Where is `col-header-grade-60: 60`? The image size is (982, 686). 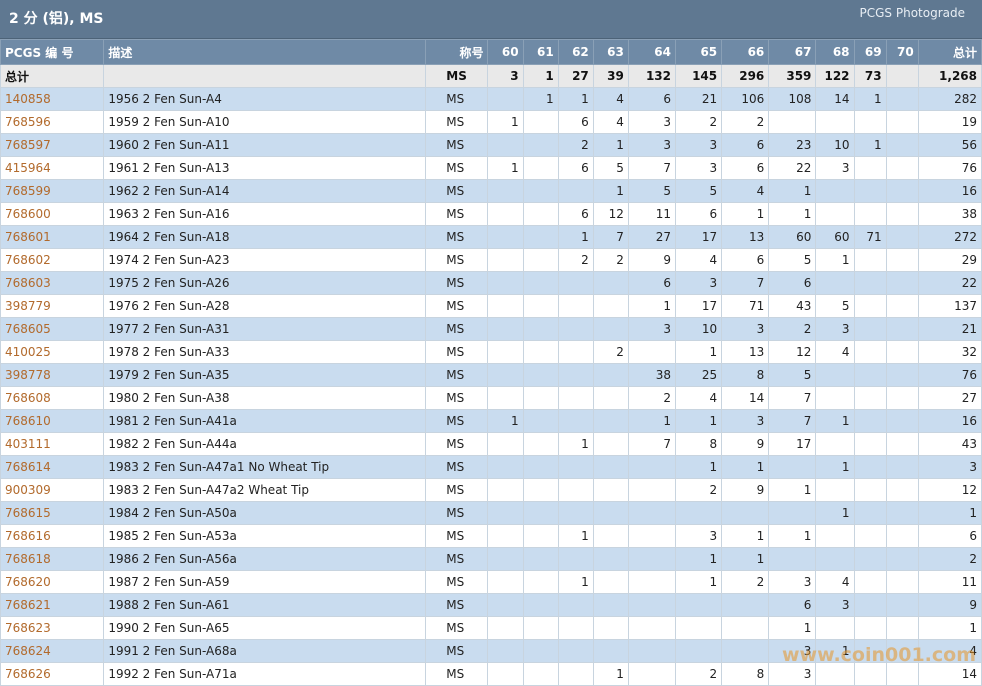 col-header-grade-60: 60 is located at coordinates (505, 52).